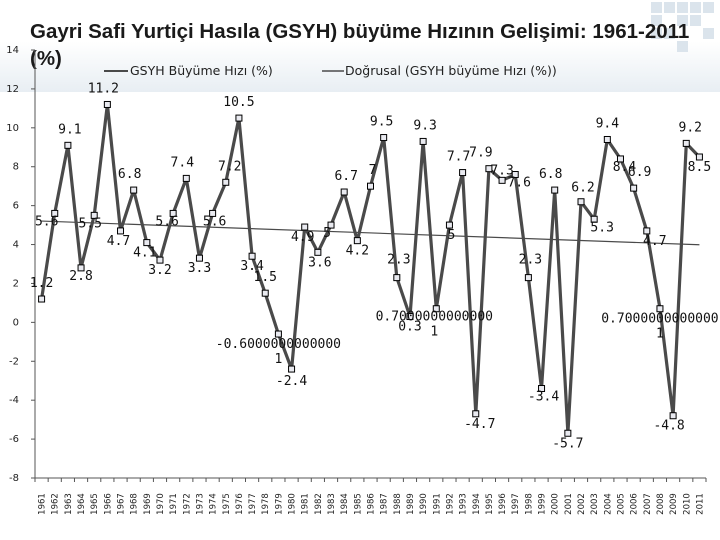  What do you see at coordinates (306, 504) in the screenshot?
I see `x-tick-label: 1981` at bounding box center [306, 504].